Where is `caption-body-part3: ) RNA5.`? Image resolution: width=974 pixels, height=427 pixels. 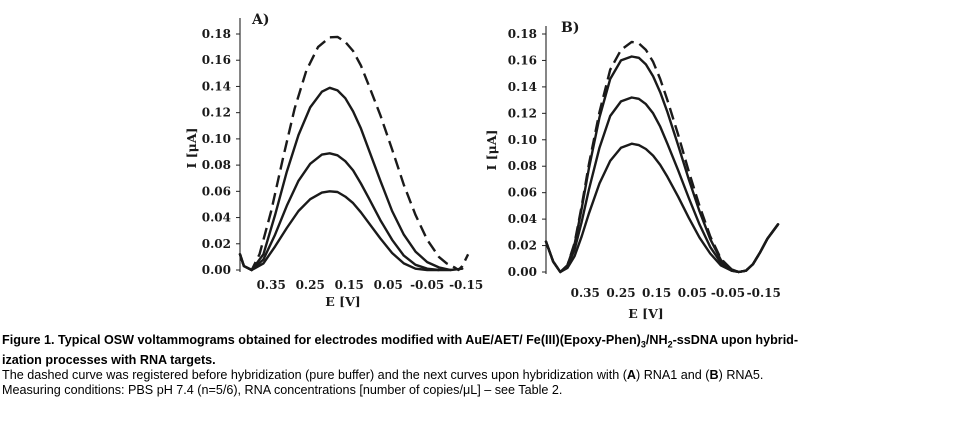 caption-body-part3: ) RNA5. is located at coordinates (741, 374).